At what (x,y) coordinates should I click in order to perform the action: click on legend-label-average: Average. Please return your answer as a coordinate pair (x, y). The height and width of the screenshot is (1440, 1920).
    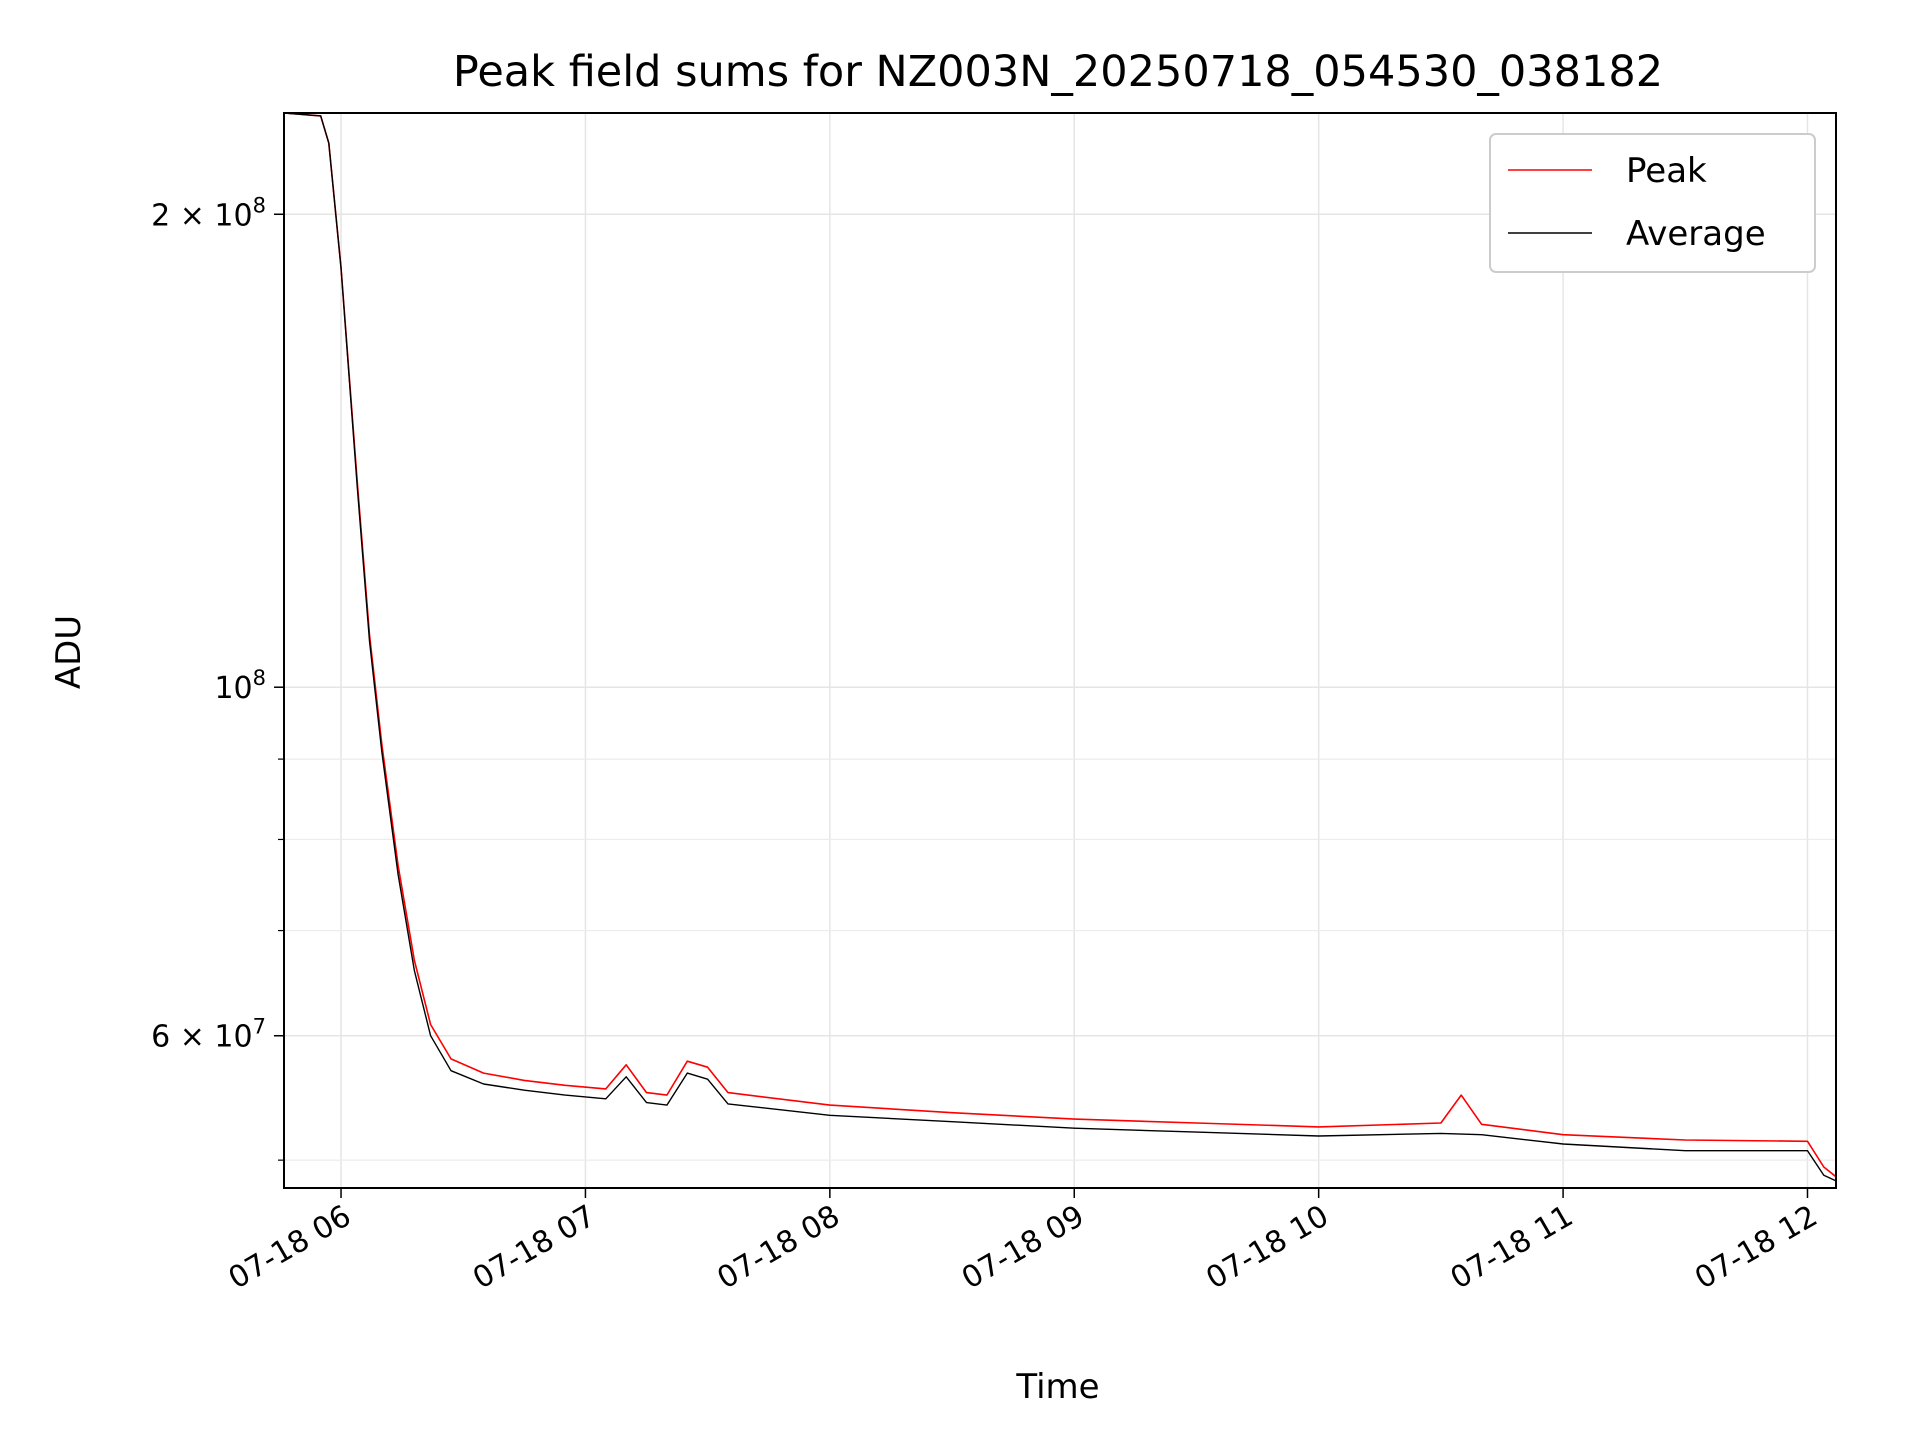
    Looking at the image, I should click on (1696, 234).